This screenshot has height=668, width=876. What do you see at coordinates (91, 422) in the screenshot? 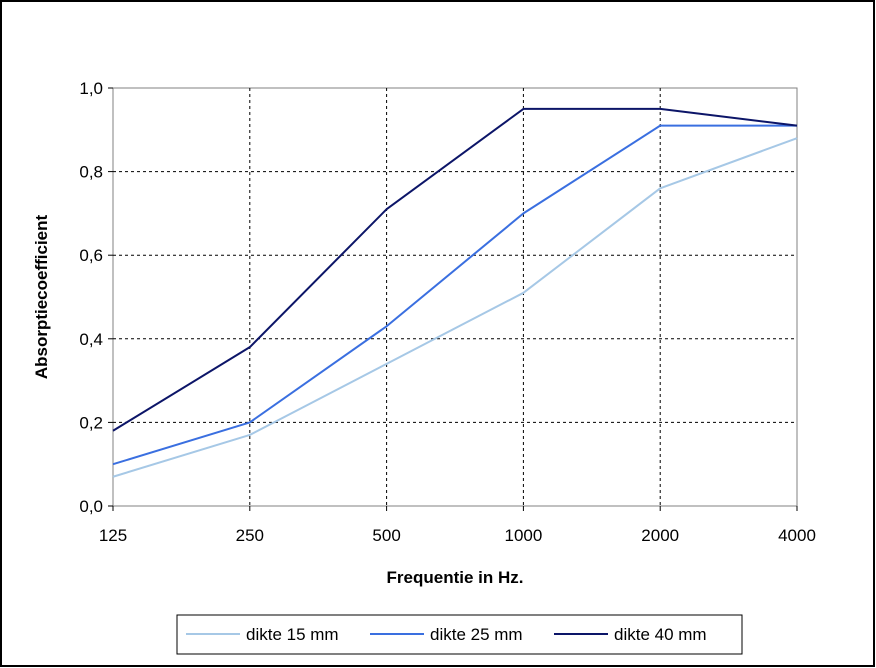
I see `y-tick-label: 0,2` at bounding box center [91, 422].